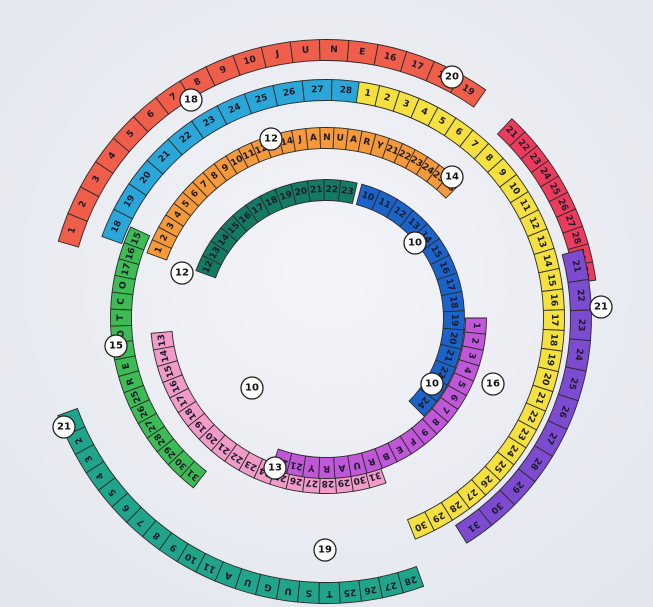 The image size is (653, 607). I want to click on cell-label: 1, so click(368, 93).